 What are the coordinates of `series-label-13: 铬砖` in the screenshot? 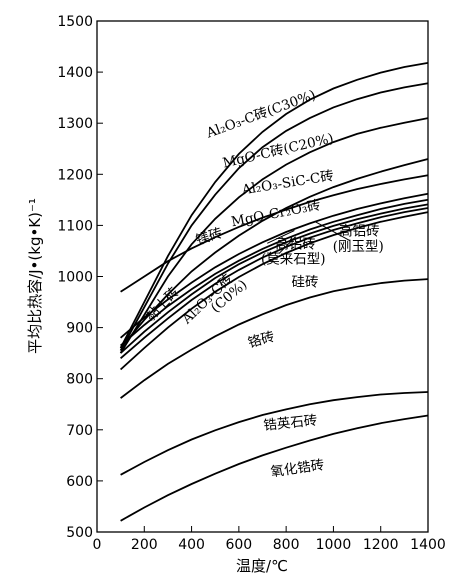 It's located at (261, 340).